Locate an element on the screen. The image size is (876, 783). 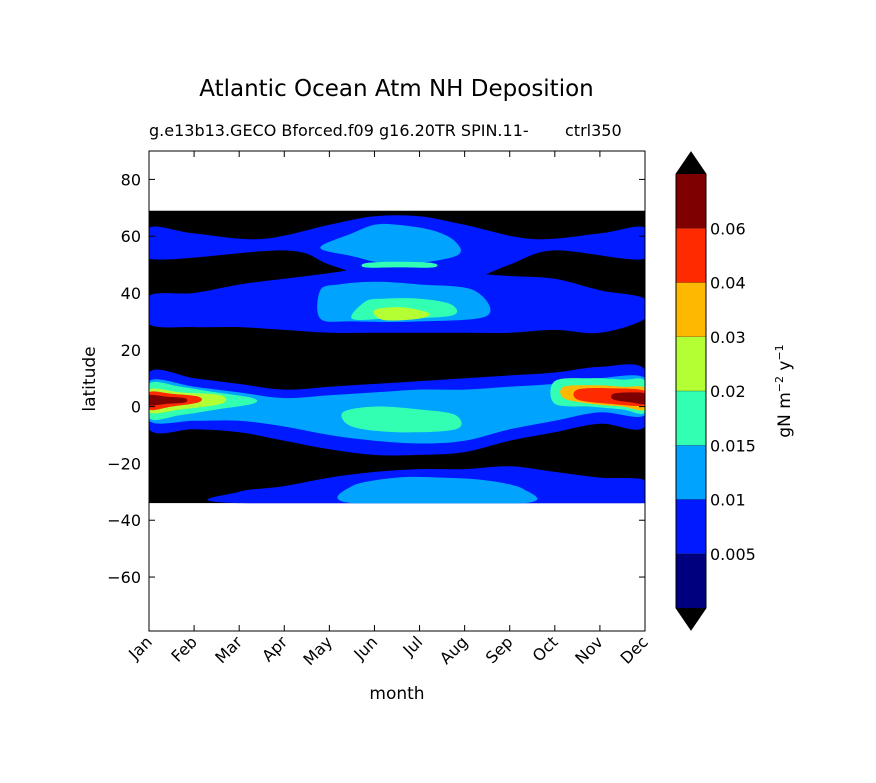
x-tick-label: Sep is located at coordinates (499, 649).